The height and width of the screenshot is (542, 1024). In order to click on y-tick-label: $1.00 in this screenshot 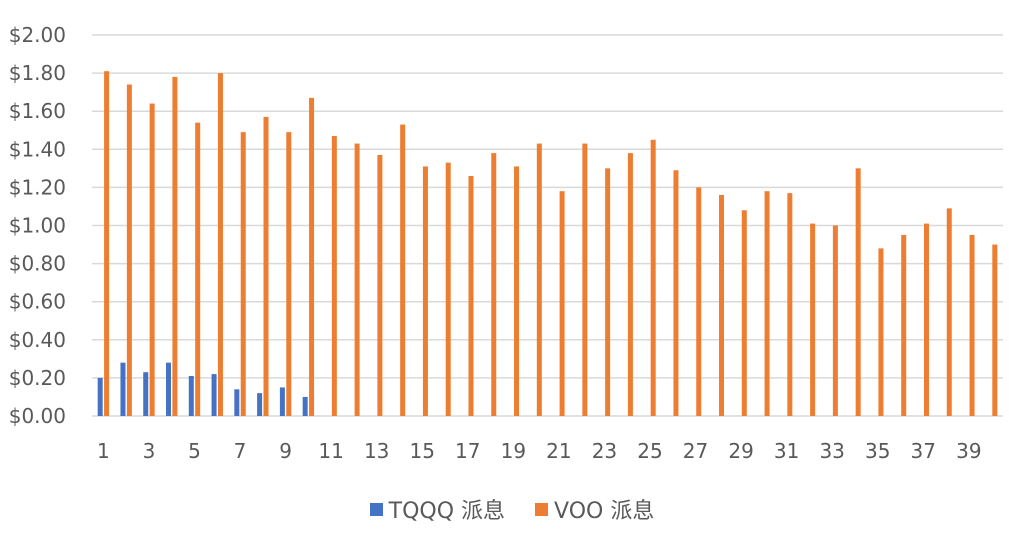, I will do `click(37, 226)`.